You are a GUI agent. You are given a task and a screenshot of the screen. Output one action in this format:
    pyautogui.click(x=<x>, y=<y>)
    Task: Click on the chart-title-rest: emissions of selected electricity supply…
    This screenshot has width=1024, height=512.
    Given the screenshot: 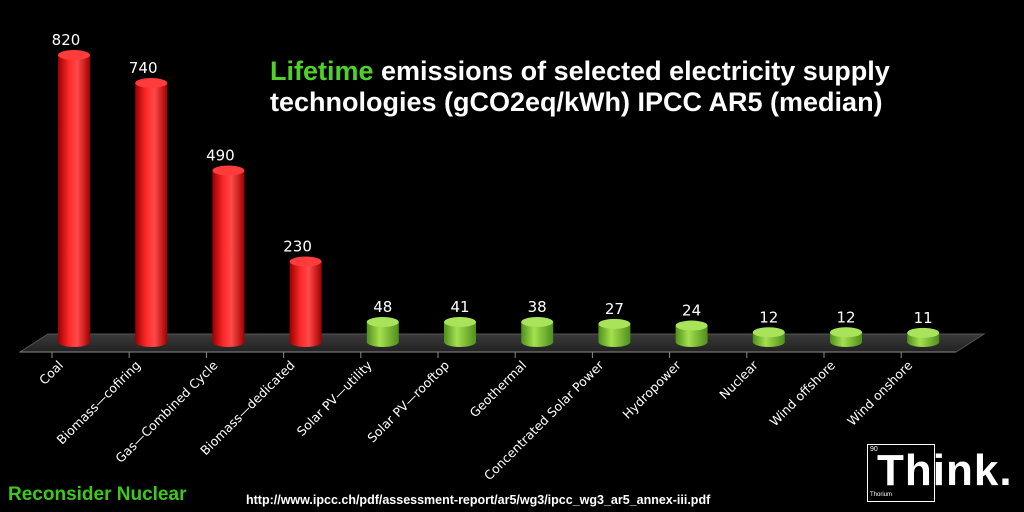 What is the action you would take?
    pyautogui.click(x=580, y=86)
    